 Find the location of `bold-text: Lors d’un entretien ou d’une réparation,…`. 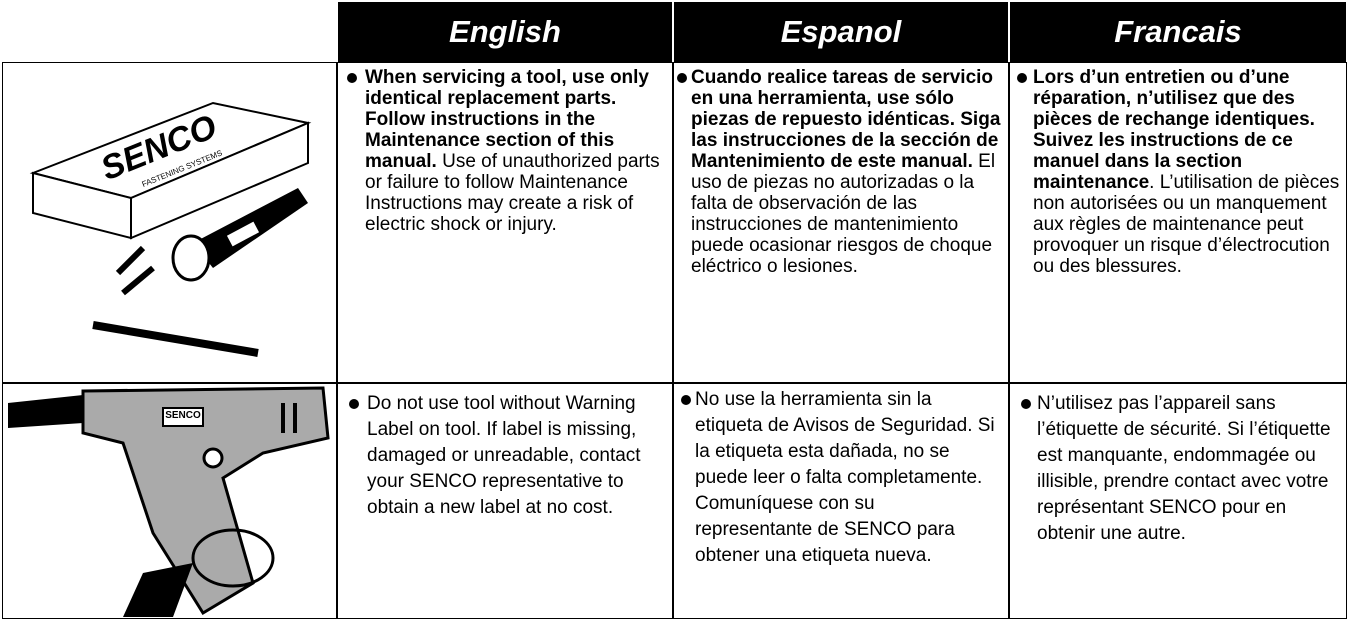

bold-text: Lors d’un entretien ou d’une réparation,… is located at coordinates (1174, 130).